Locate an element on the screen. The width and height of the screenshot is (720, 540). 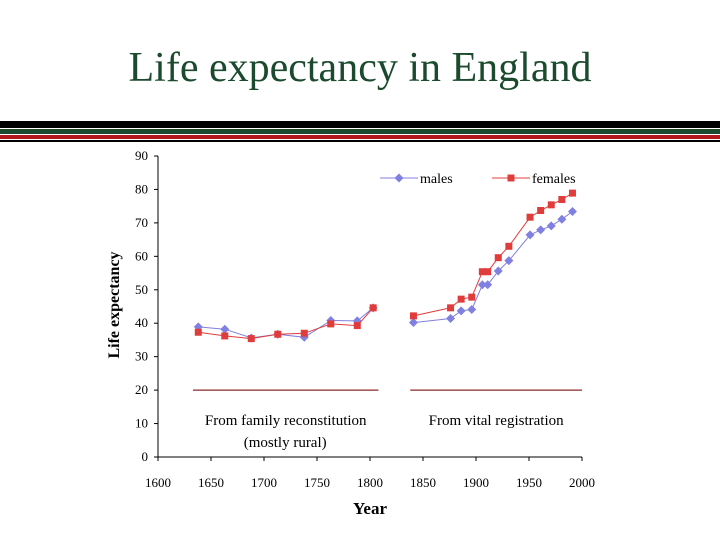
series-line-males is located at coordinates (493, 267).